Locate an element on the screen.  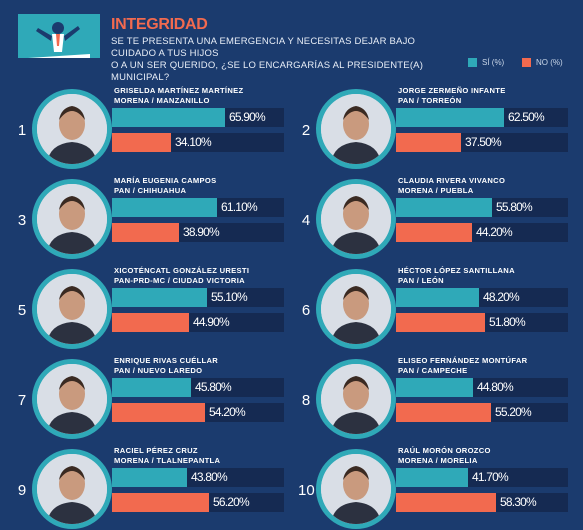
candidate-rank: 6 is located at coordinates (306, 310).